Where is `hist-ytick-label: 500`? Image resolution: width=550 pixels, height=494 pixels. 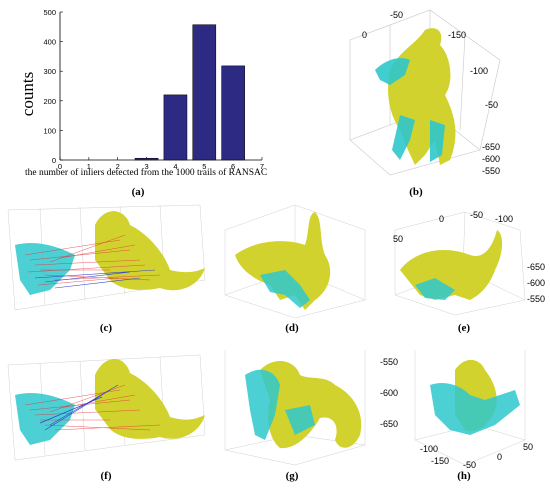 hist-ytick-label: 500 is located at coordinates (49, 12).